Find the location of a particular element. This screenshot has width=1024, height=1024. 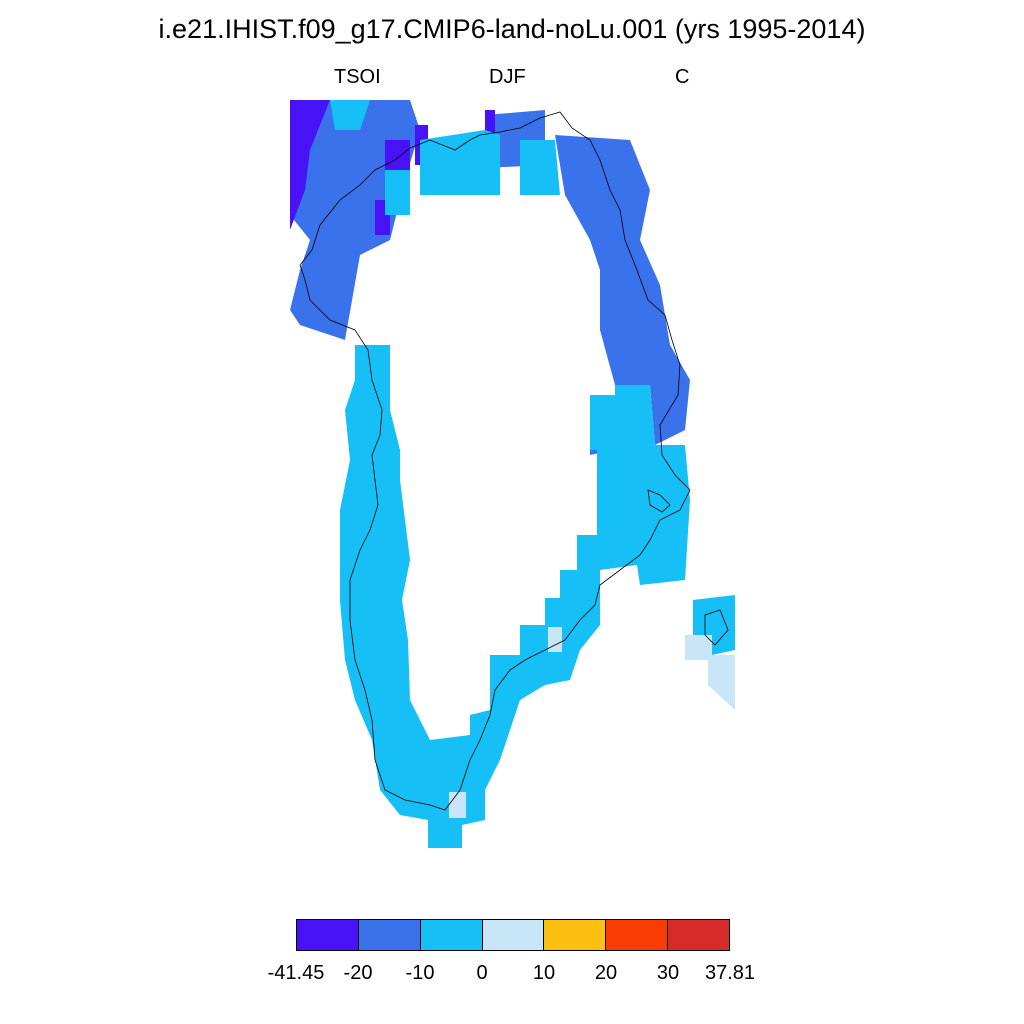

colorbar is located at coordinates (513, 935).